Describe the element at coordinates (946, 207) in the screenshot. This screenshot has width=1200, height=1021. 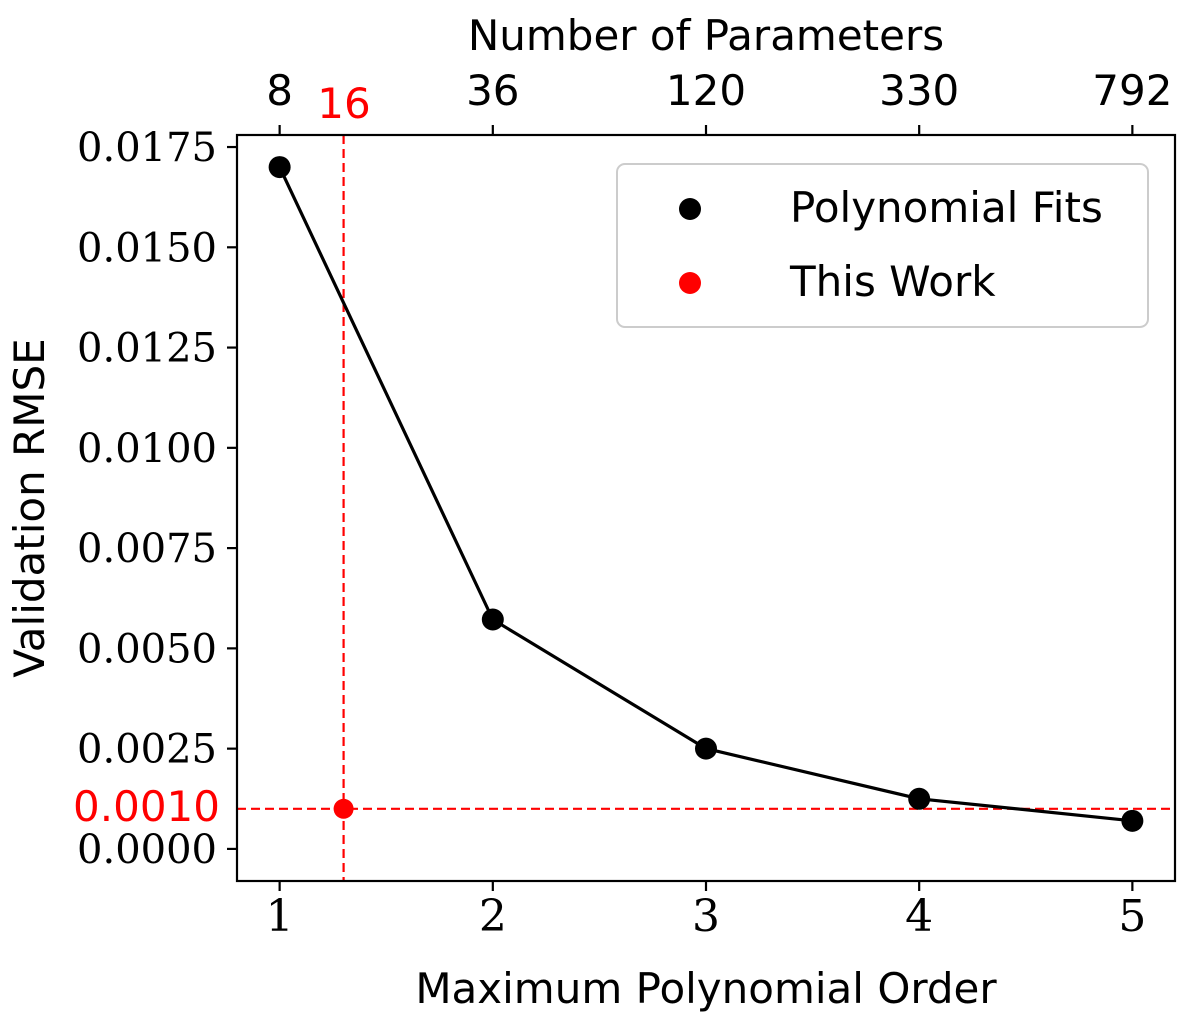
I see `legend-label-polynomial-fits: Polynomial Fits` at that location.